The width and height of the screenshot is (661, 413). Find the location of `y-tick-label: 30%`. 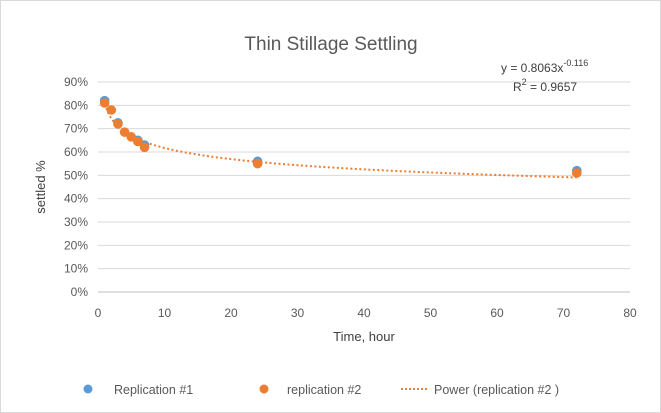

y-tick-label: 30% is located at coordinates (76, 222).